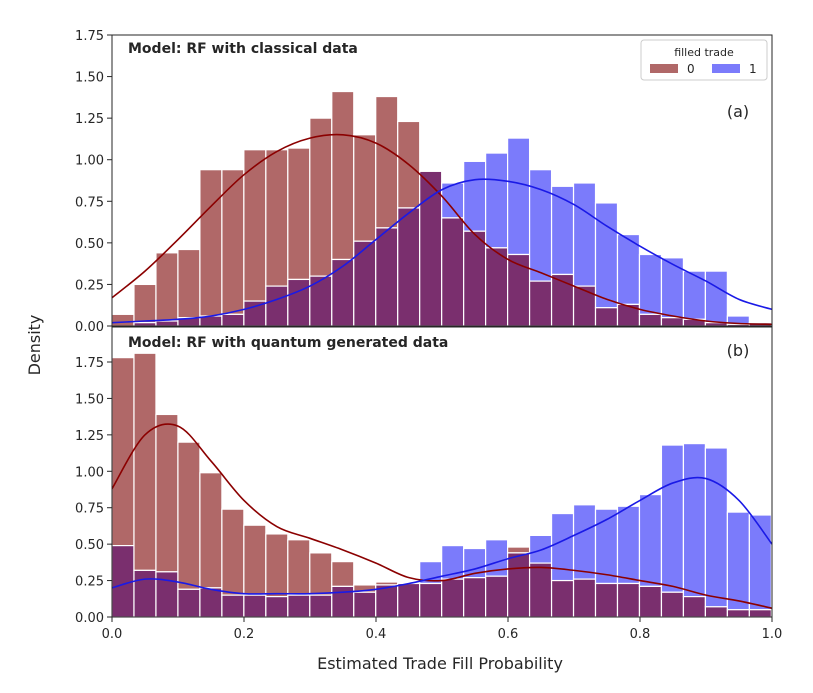 The height and width of the screenshot is (693, 813). I want to click on legend: filled trade 0 1, so click(704, 60).